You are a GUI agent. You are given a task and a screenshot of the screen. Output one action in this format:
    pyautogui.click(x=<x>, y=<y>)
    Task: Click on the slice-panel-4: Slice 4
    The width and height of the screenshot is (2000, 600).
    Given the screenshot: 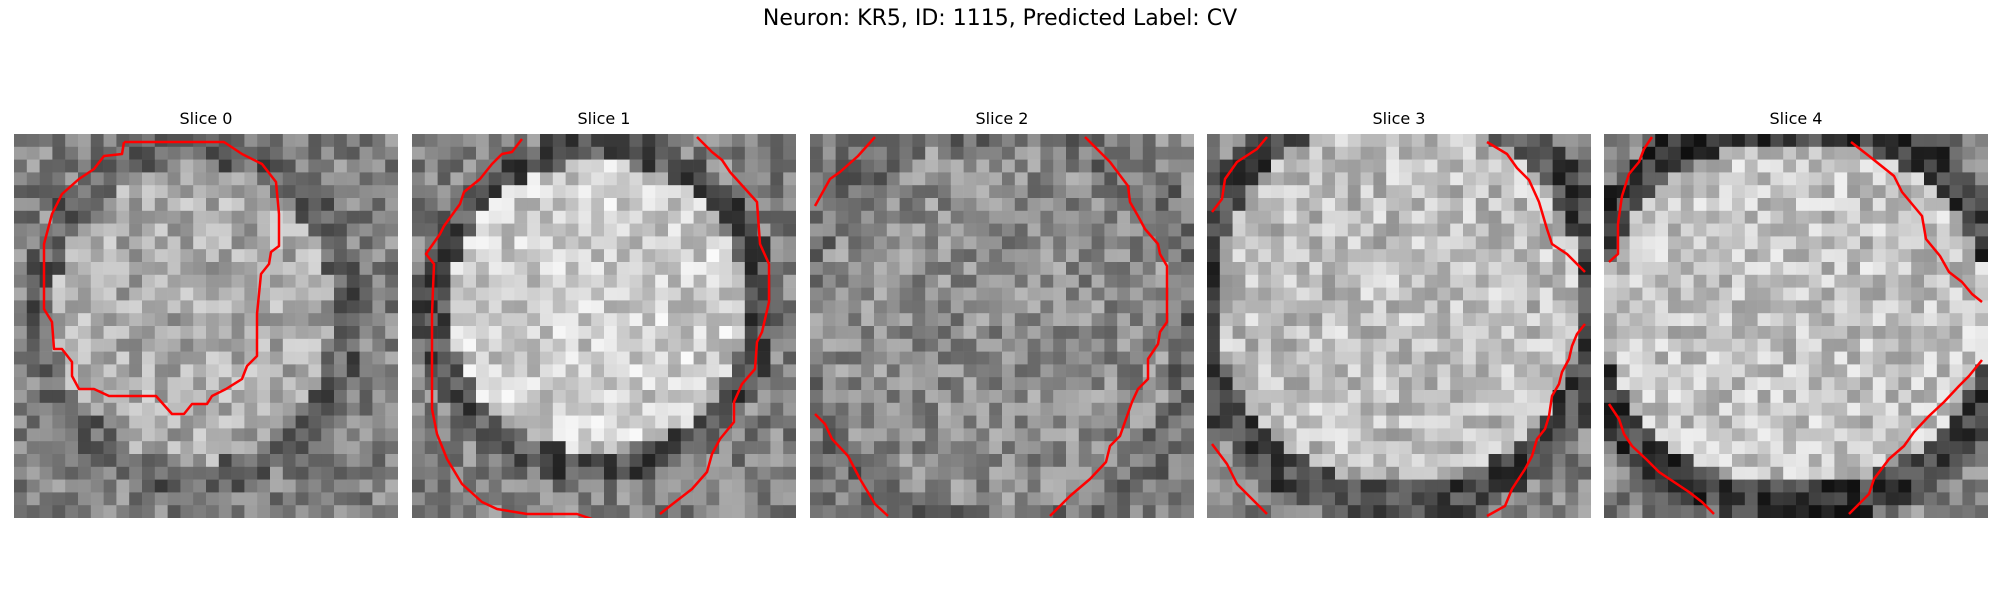 What is the action you would take?
    pyautogui.click(x=1796, y=313)
    